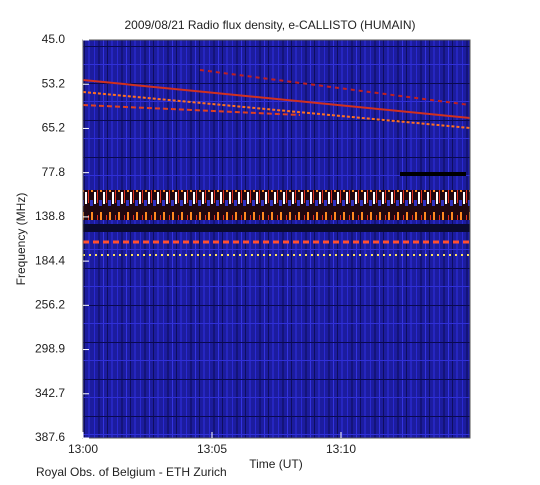 The height and width of the screenshot is (485, 540). Describe the element at coordinates (50, 437) in the screenshot. I see `y-tick-label: 387.6` at that location.